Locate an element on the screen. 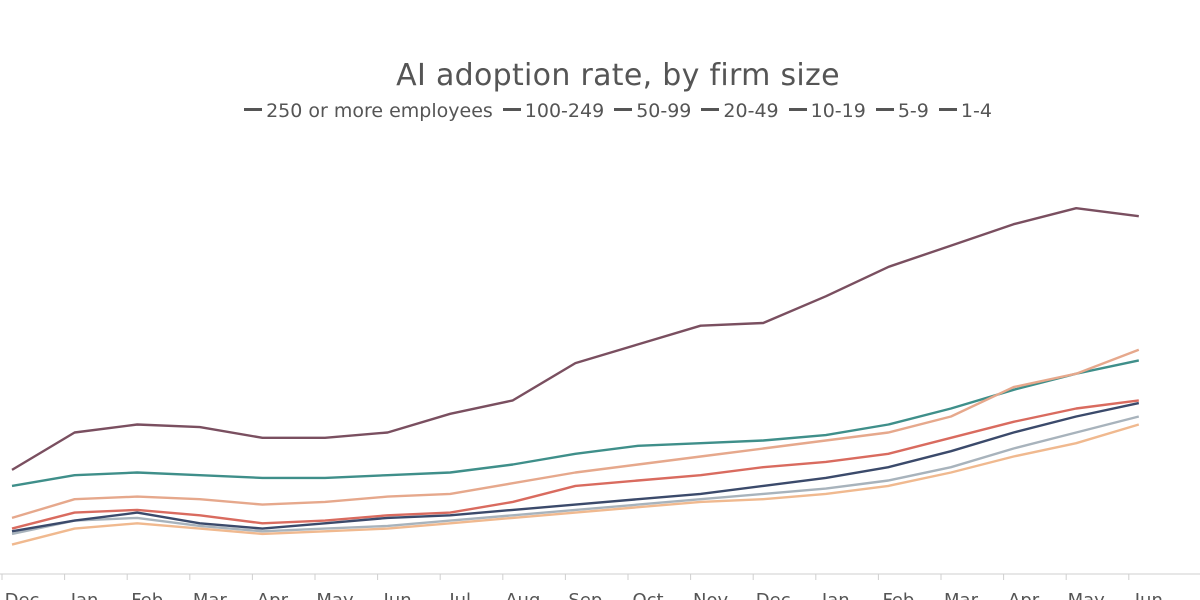 Image resolution: width=1200 pixels, height=600 pixels. legend-entry-10-19: 10-19 is located at coordinates (827, 111).